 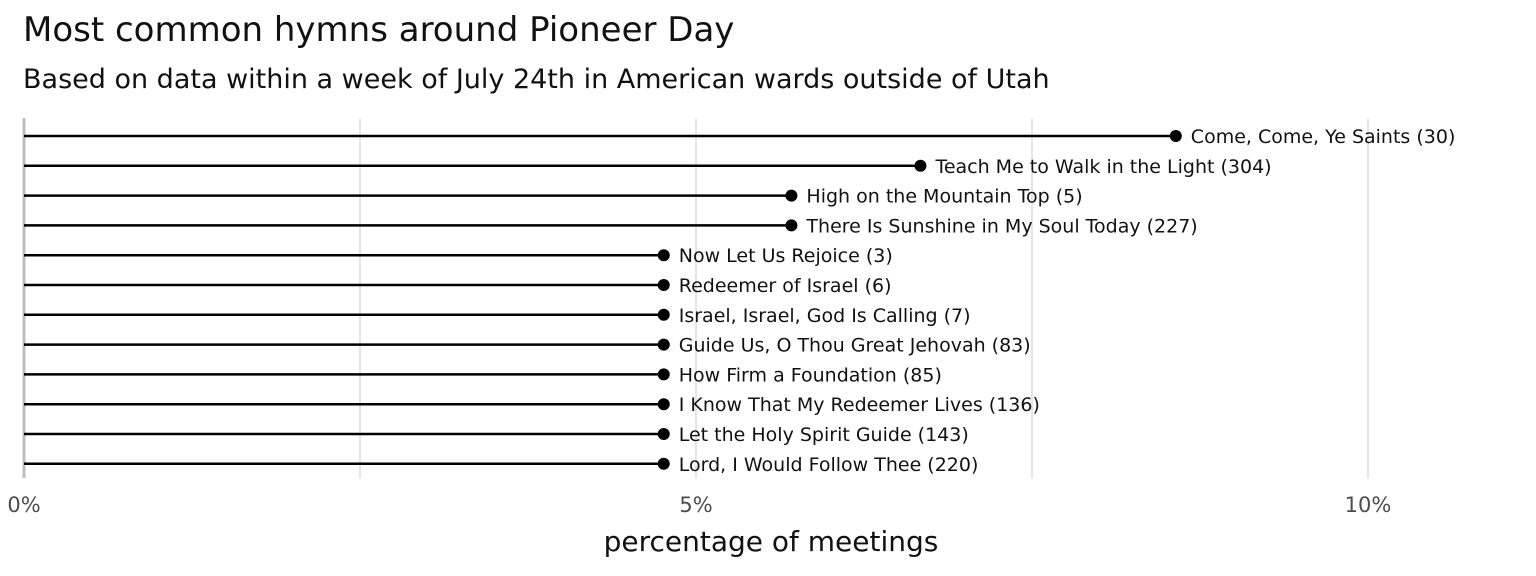 What do you see at coordinates (771, 541) in the screenshot?
I see `x-axis-label: percentage of meetings` at bounding box center [771, 541].